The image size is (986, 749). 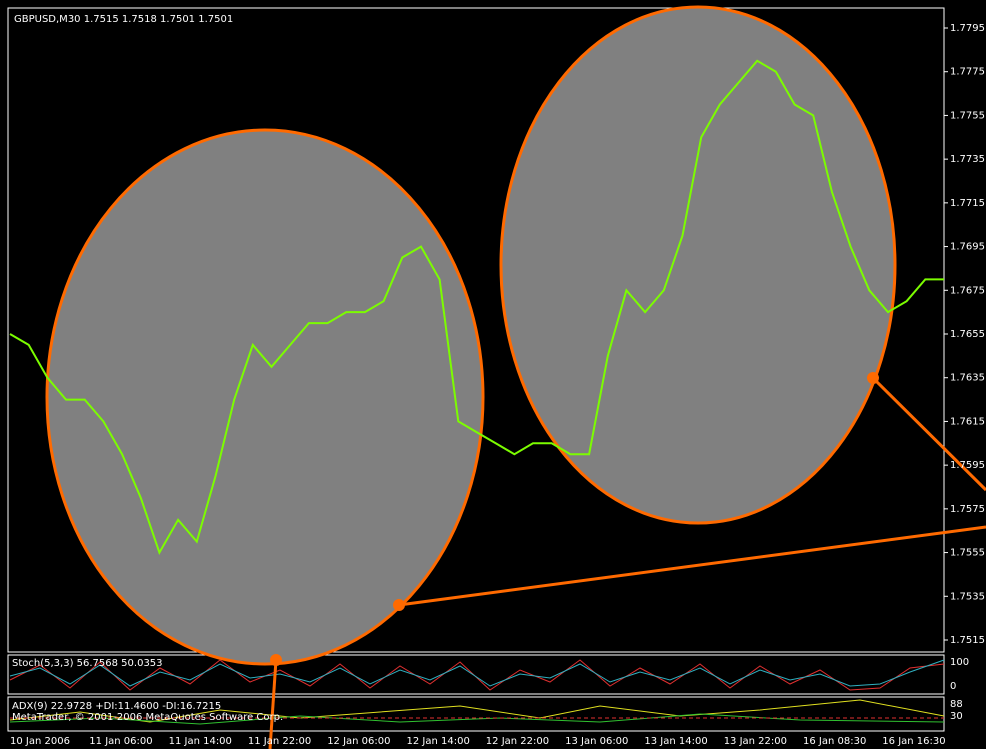 I want to click on price-label: 1.7775, so click(x=967, y=72).